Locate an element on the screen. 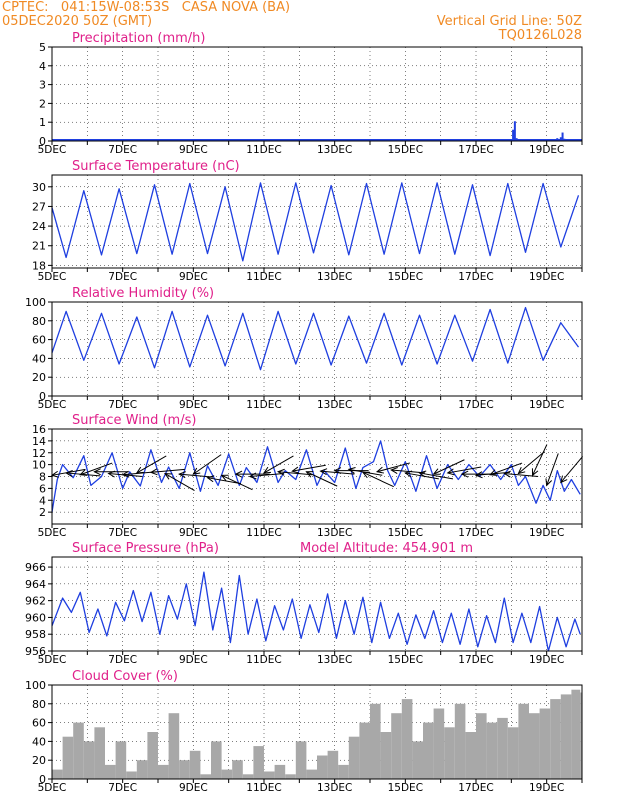  panel-2-ytick-label: 27 is located at coordinates (39, 206).